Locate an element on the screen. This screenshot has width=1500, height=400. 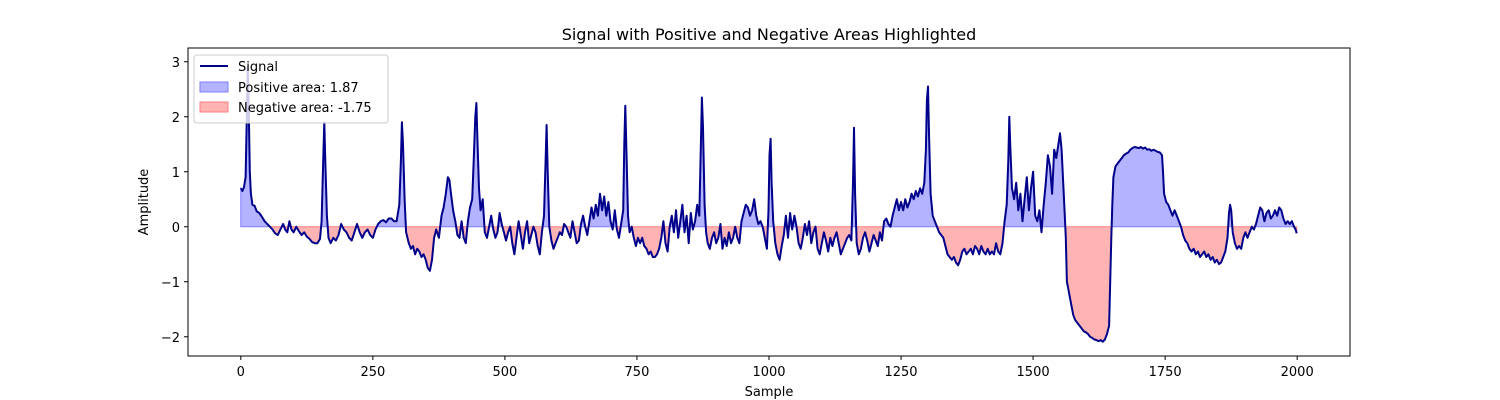
x-tick-label: 1750 is located at coordinates (1165, 372).